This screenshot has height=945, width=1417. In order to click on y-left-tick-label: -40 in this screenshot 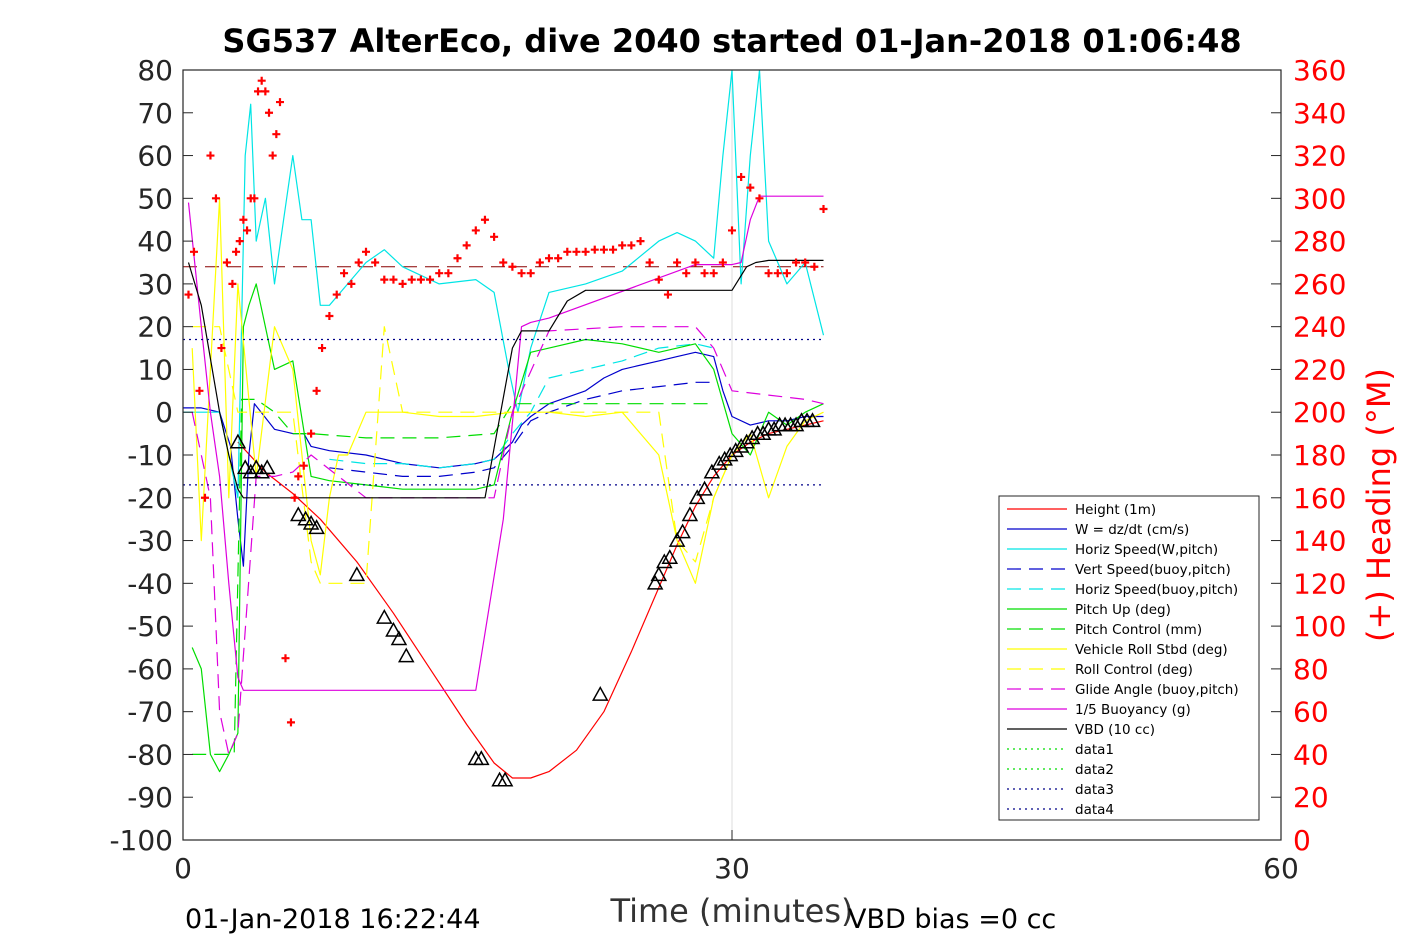, I will do `click(150, 583)`.